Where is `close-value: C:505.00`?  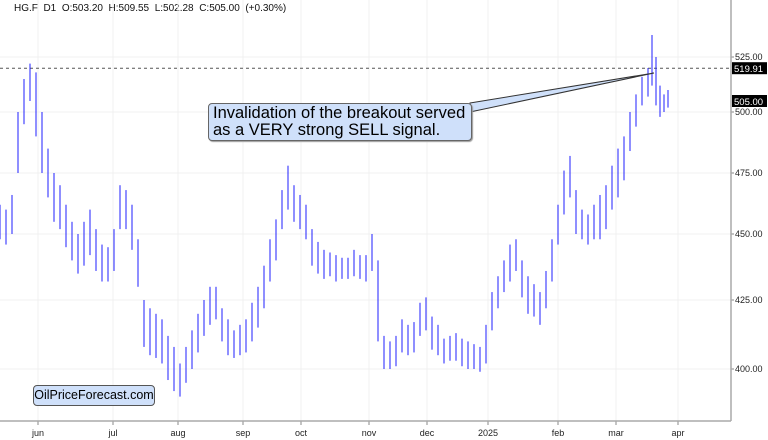
close-value: C:505.00 is located at coordinates (219, 8).